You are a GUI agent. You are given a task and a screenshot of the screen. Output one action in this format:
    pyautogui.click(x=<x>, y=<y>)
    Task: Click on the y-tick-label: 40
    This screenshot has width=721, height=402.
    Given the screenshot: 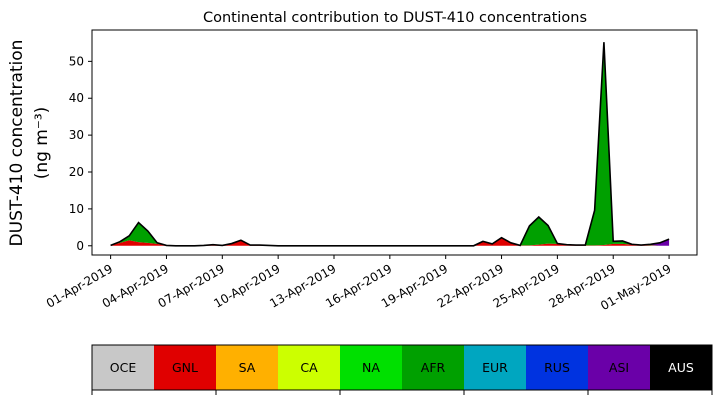 What is the action you would take?
    pyautogui.click(x=76, y=98)
    